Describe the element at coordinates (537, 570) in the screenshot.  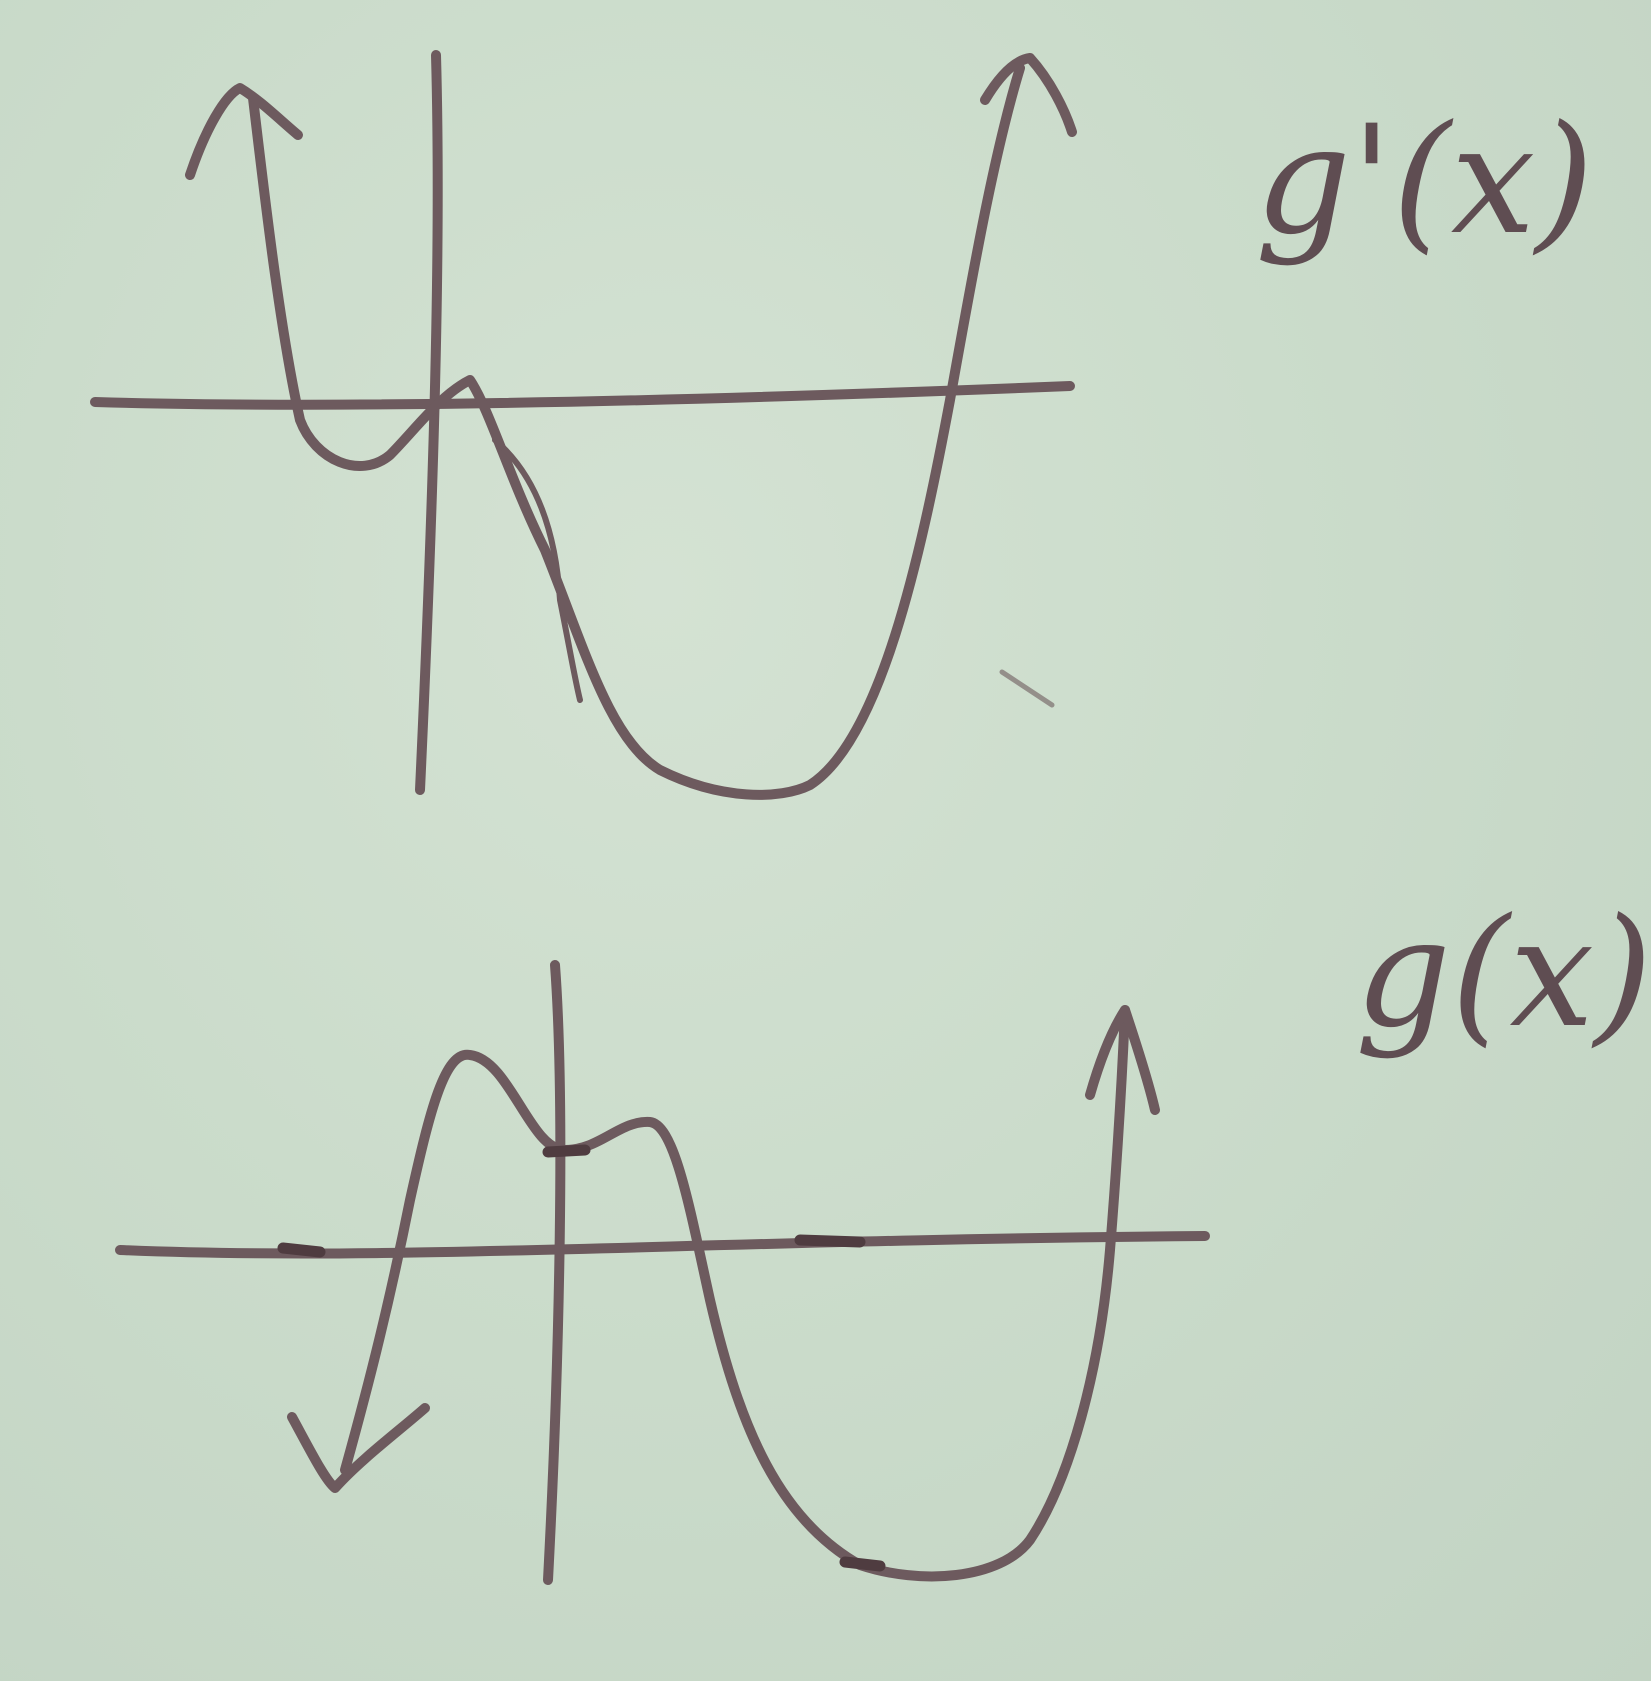
I see `derivative-overstroke` at that location.